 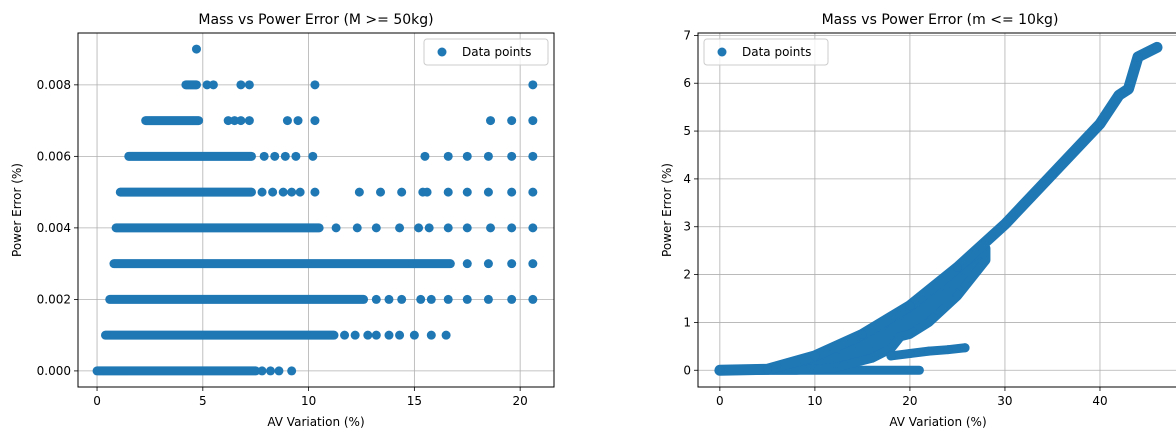 What do you see at coordinates (414, 401) in the screenshot?
I see `chart-heavy-x-tick-label: 15` at bounding box center [414, 401].